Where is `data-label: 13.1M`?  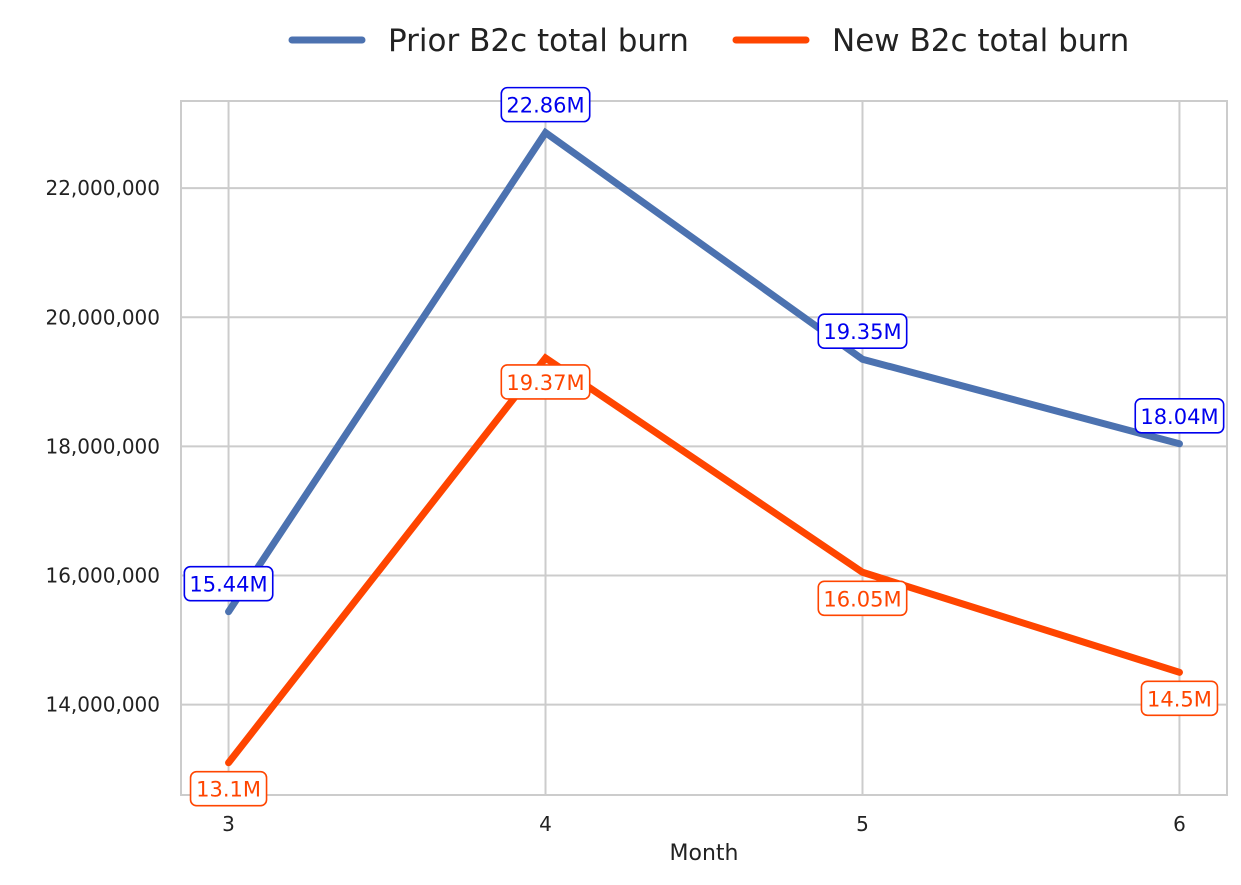
data-label: 13.1M is located at coordinates (228, 788).